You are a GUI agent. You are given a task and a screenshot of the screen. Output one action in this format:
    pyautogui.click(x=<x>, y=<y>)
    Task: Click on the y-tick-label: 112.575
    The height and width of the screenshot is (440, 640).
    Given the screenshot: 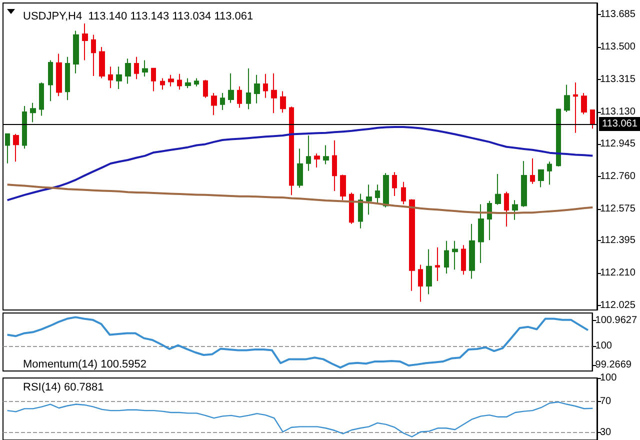 What is the action you would take?
    pyautogui.click(x=618, y=209)
    